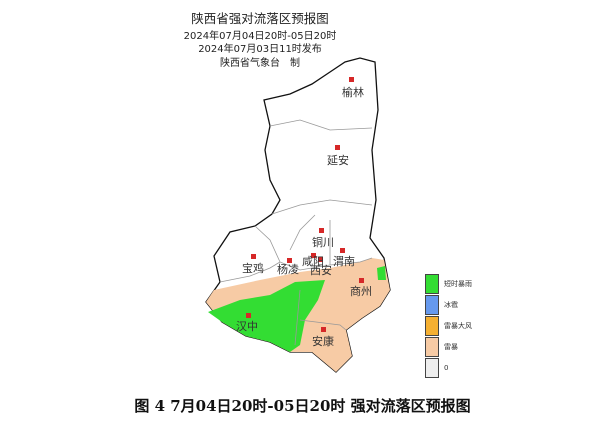 The width and height of the screenshot is (605, 427). Describe the element at coordinates (446, 367) in the screenshot. I see `legend-label: 0` at that location.